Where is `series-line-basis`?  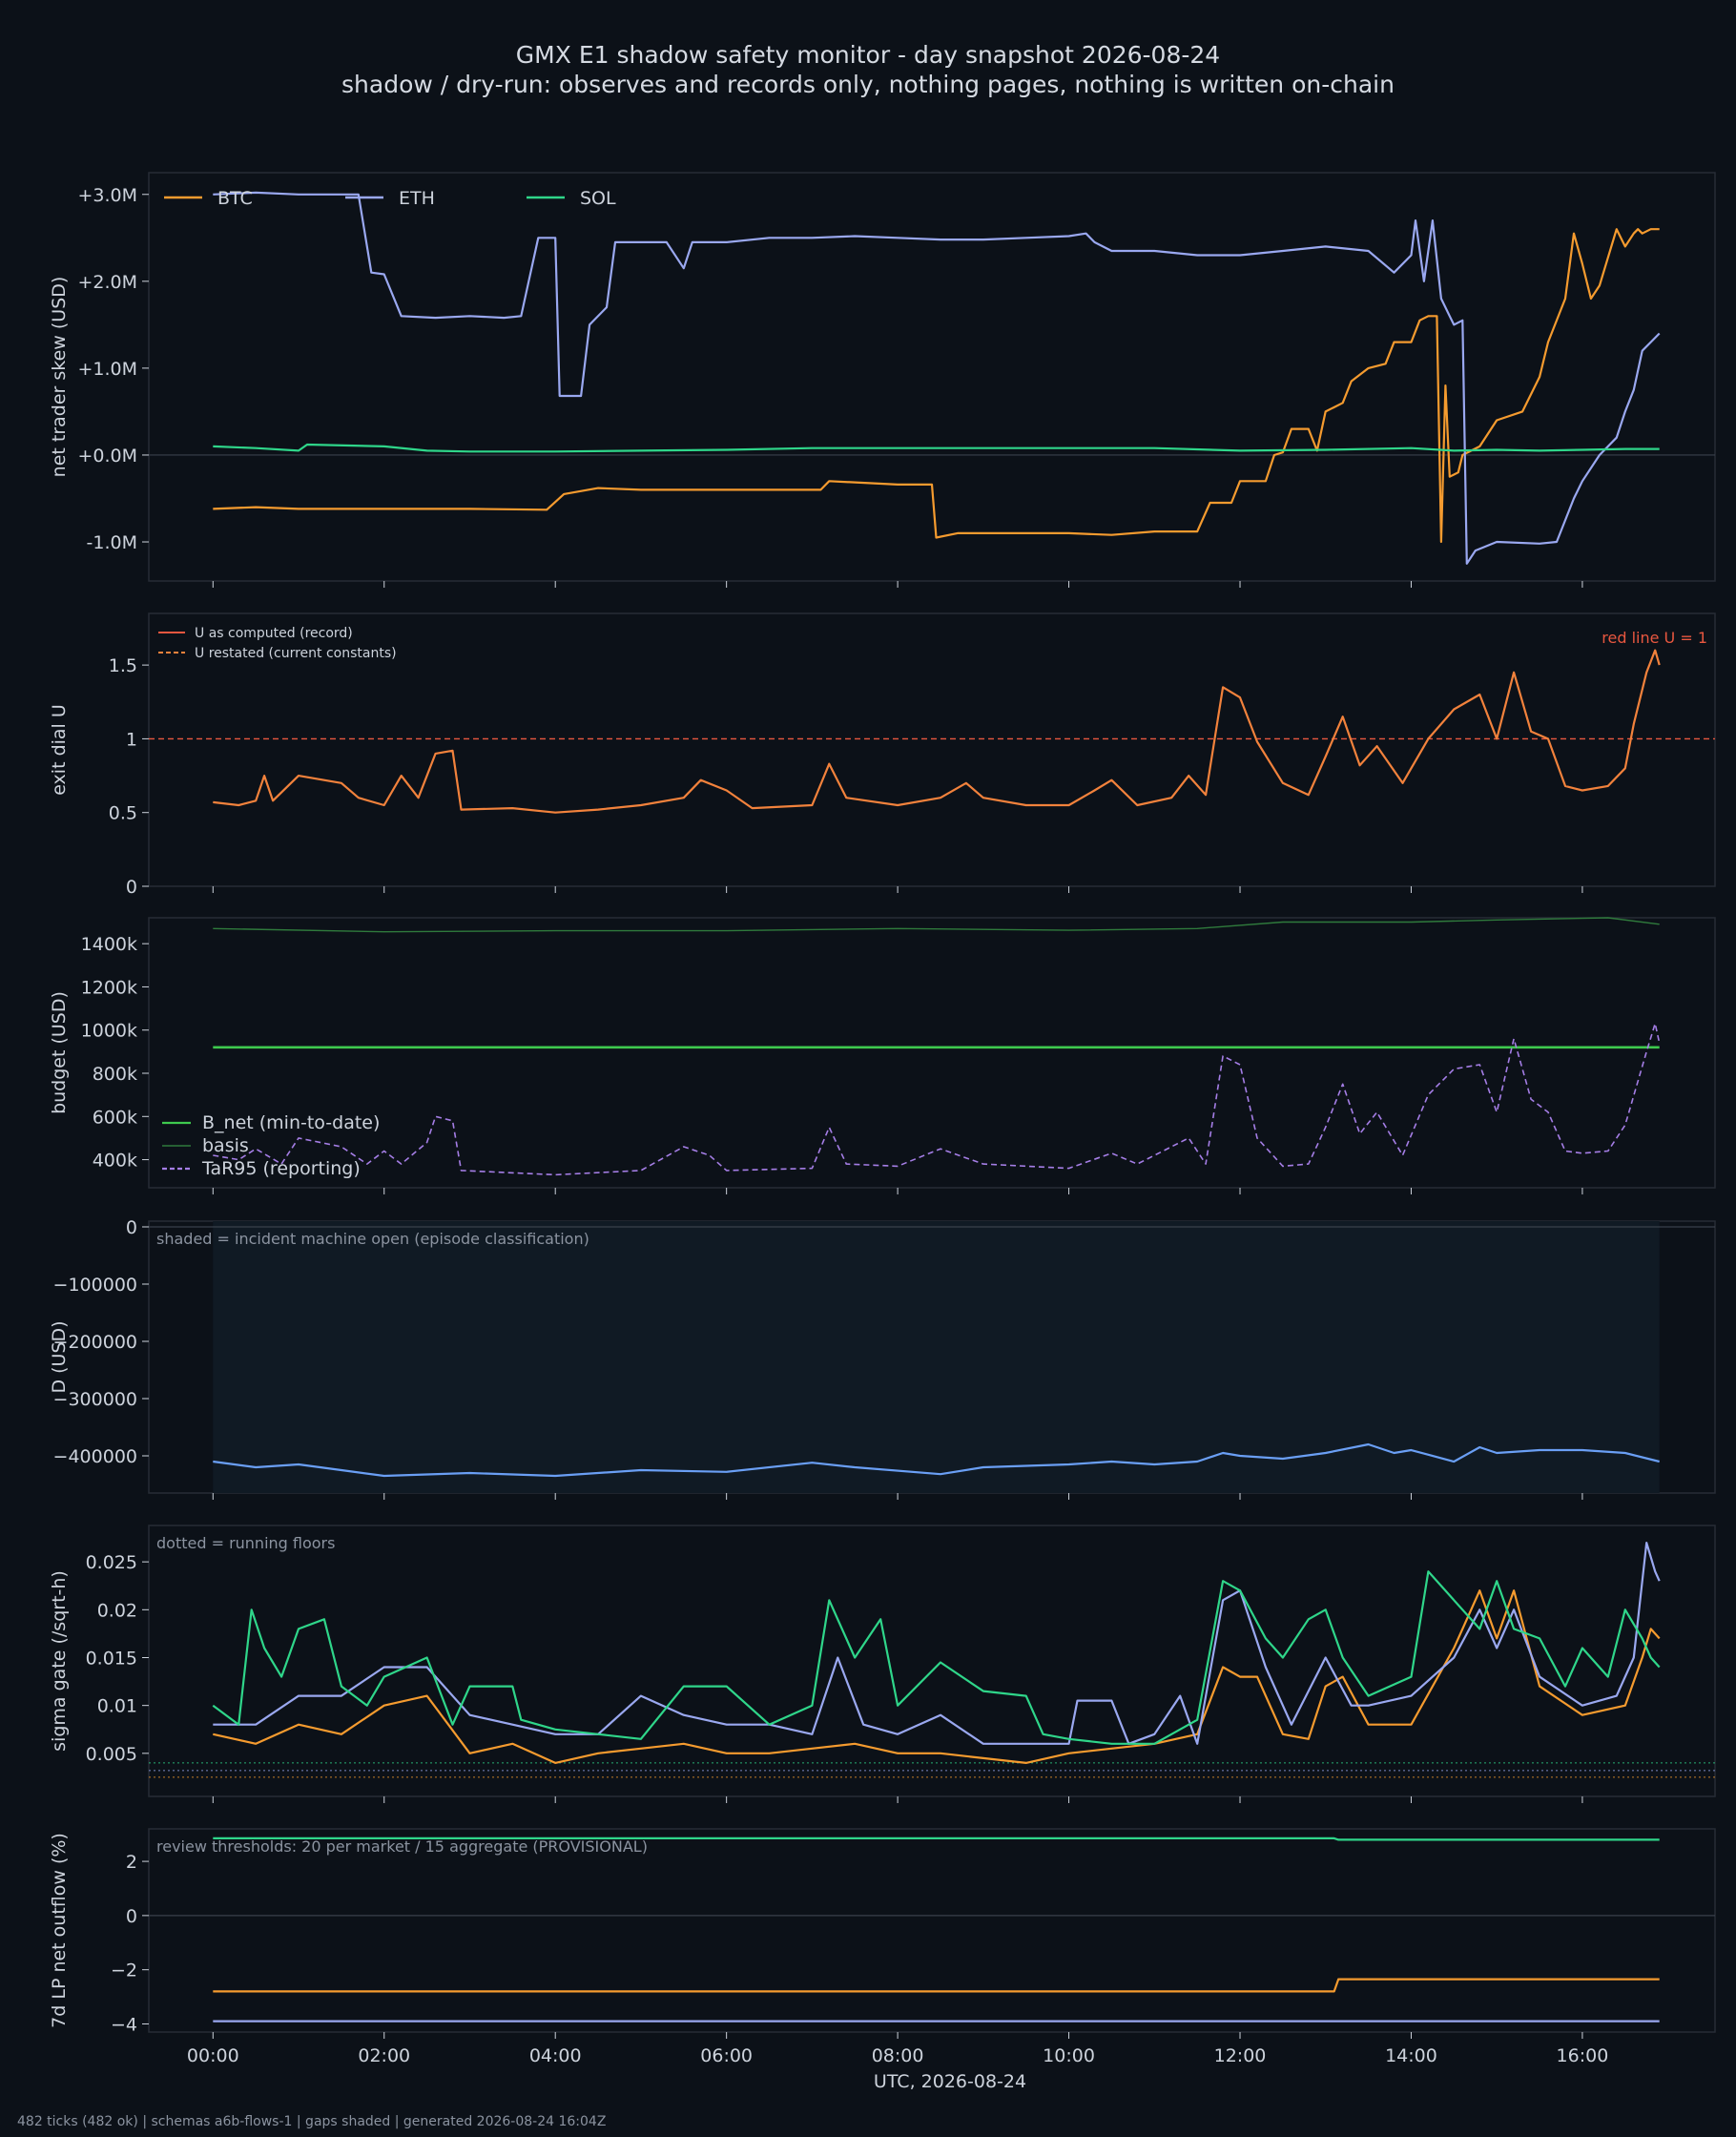
series-line-basis is located at coordinates (936, 925).